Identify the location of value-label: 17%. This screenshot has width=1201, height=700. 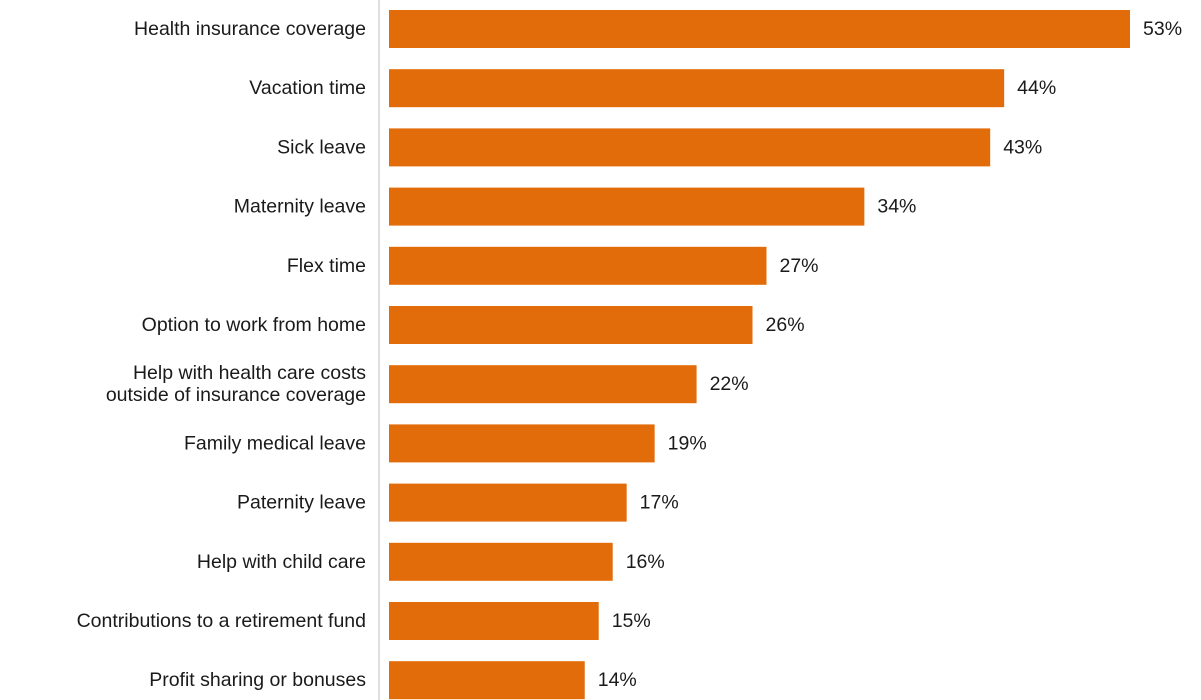
(659, 503).